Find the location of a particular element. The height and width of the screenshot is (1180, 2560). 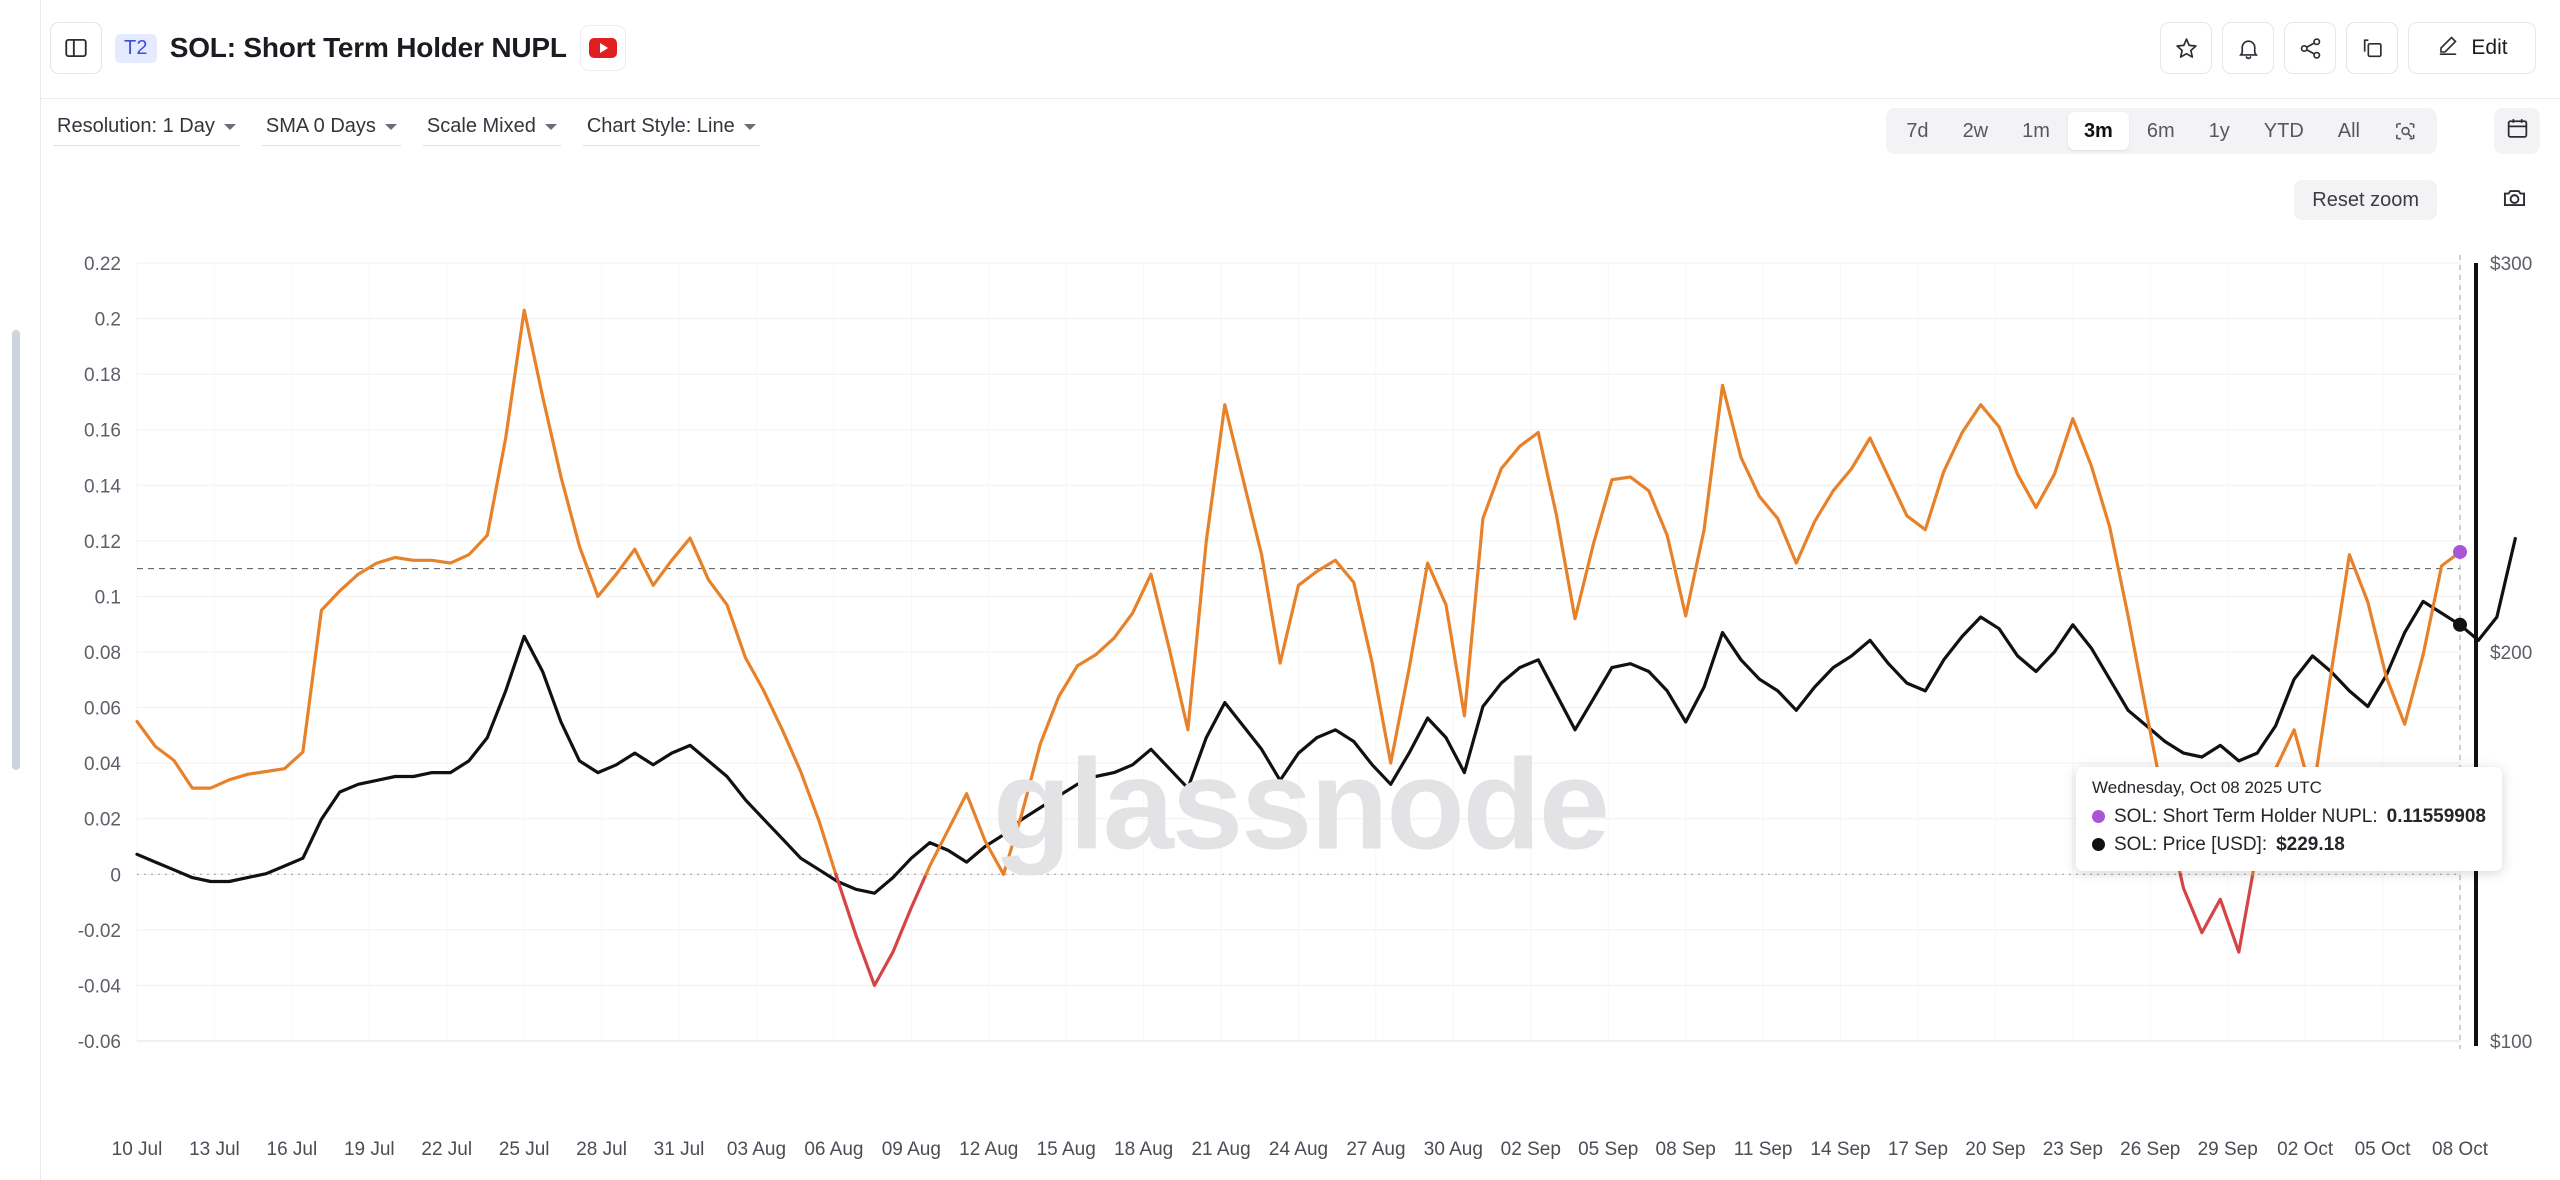

share-button is located at coordinates (2310, 48).